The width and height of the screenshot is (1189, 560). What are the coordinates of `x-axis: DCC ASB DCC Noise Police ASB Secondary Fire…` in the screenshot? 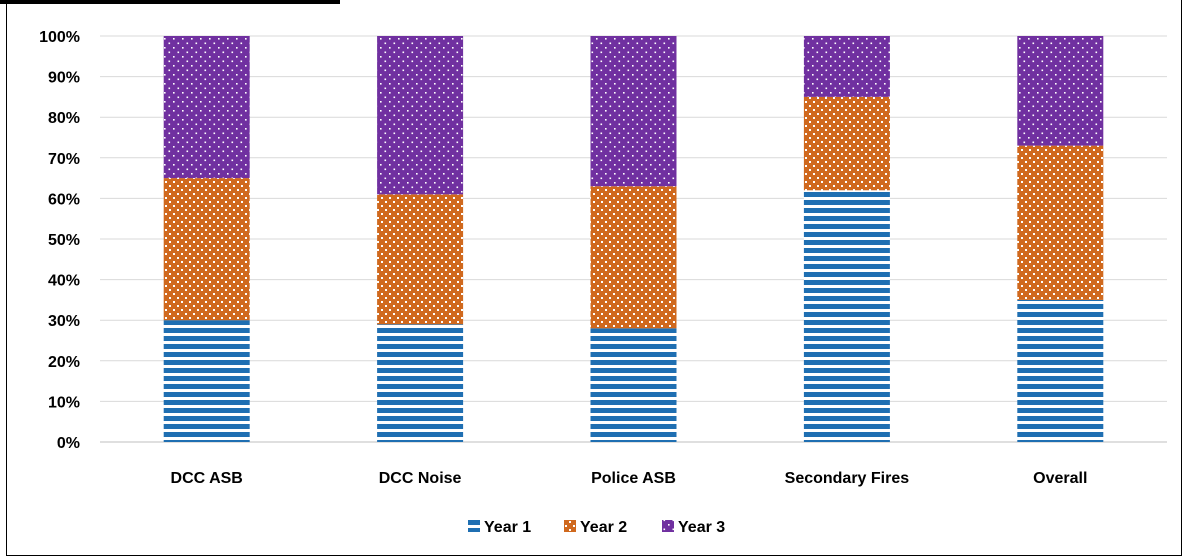 It's located at (629, 478).